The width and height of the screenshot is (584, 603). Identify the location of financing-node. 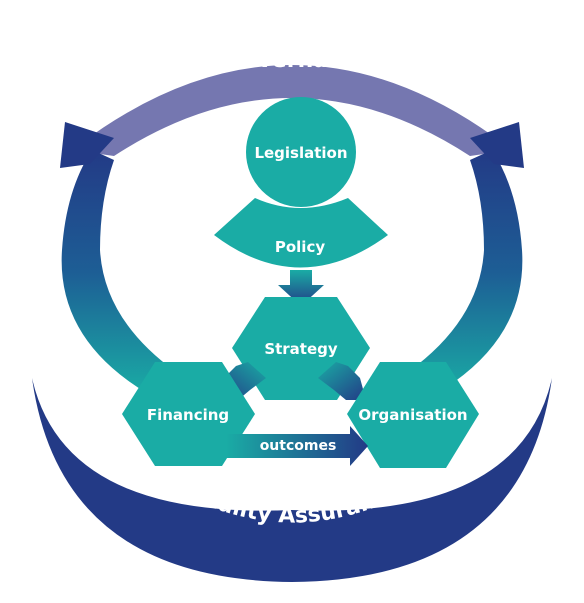
(188, 414).